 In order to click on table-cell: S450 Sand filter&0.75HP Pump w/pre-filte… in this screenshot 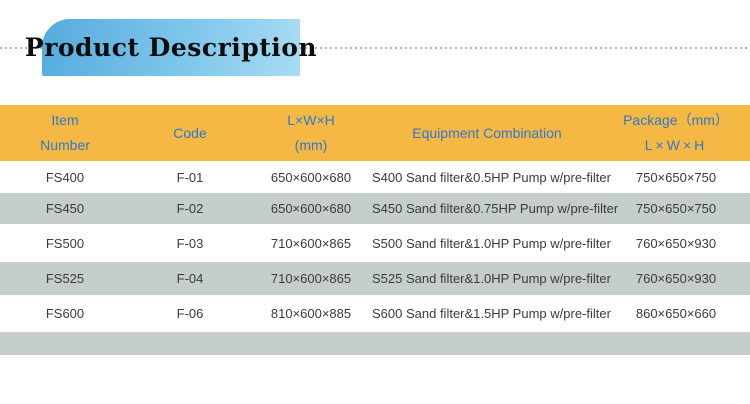, I will do `click(495, 208)`.